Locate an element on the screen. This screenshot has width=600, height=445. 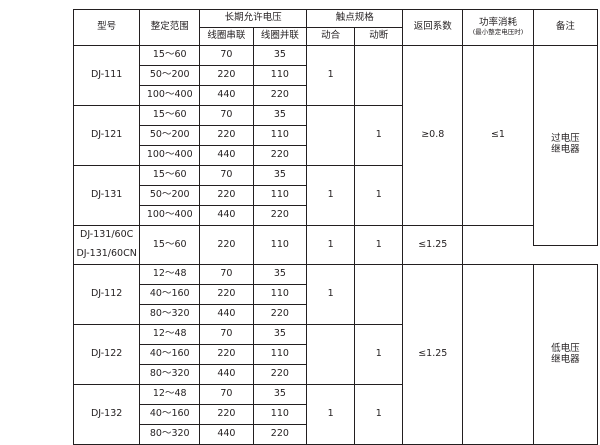
model-dj131-60c: DJ-131/60C is located at coordinates (106, 235).